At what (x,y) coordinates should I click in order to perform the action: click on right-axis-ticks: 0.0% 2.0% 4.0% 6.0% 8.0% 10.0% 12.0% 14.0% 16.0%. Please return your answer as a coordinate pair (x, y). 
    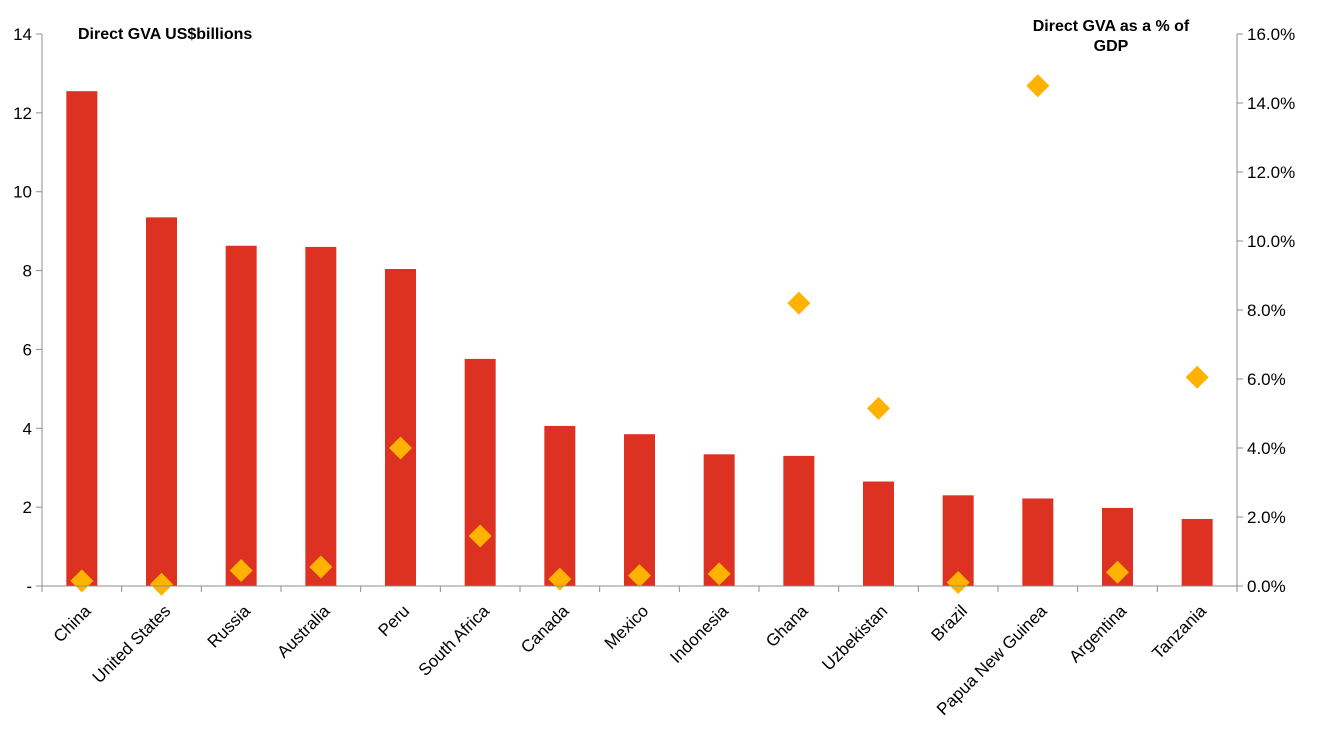
    Looking at the image, I should click on (1266, 310).